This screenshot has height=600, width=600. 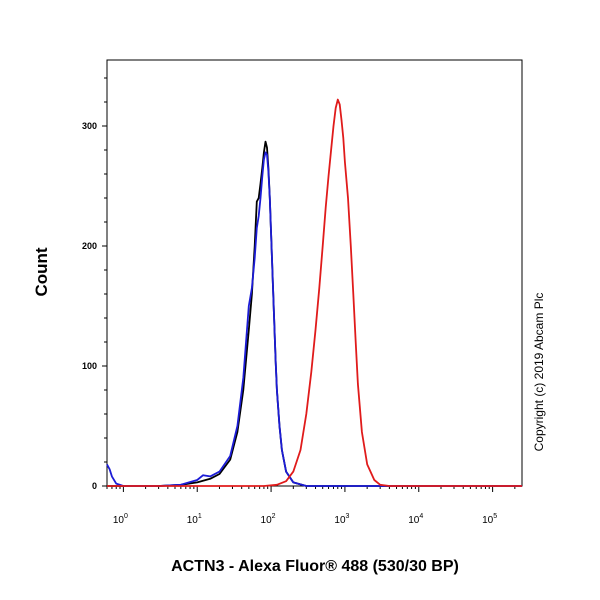 What do you see at coordinates (41, 271) in the screenshot?
I see `y-axis-title: Count` at bounding box center [41, 271].